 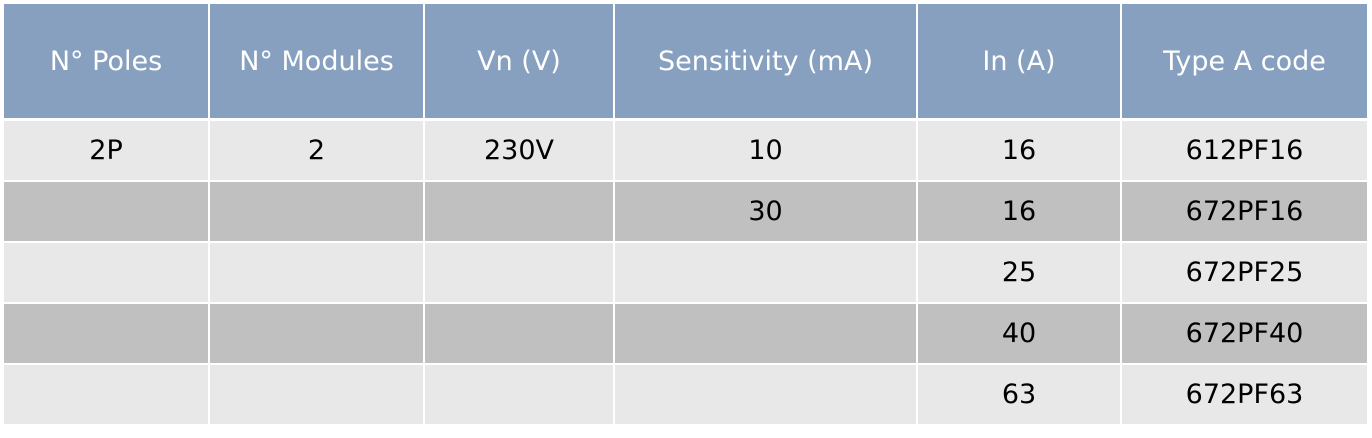 I want to click on cell-type-a-code: 612PF16, so click(x=1244, y=151).